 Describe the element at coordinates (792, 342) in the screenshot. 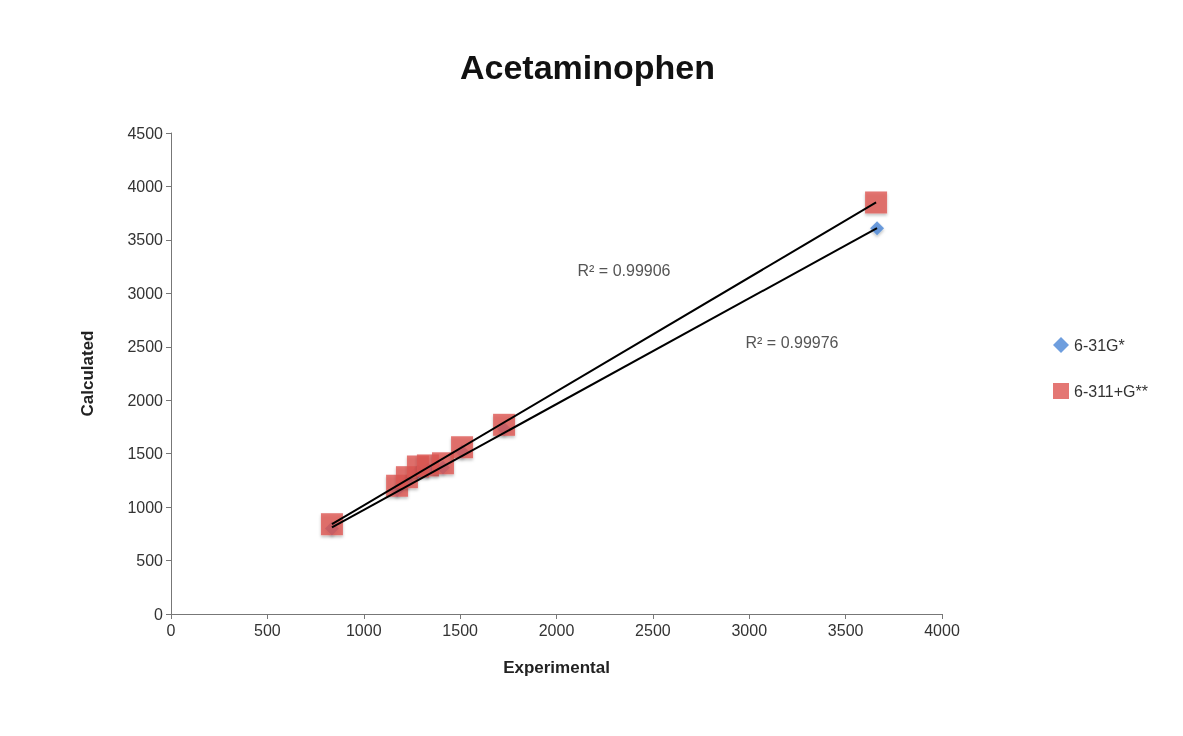

I see `annotation: R² = 0.99976` at that location.